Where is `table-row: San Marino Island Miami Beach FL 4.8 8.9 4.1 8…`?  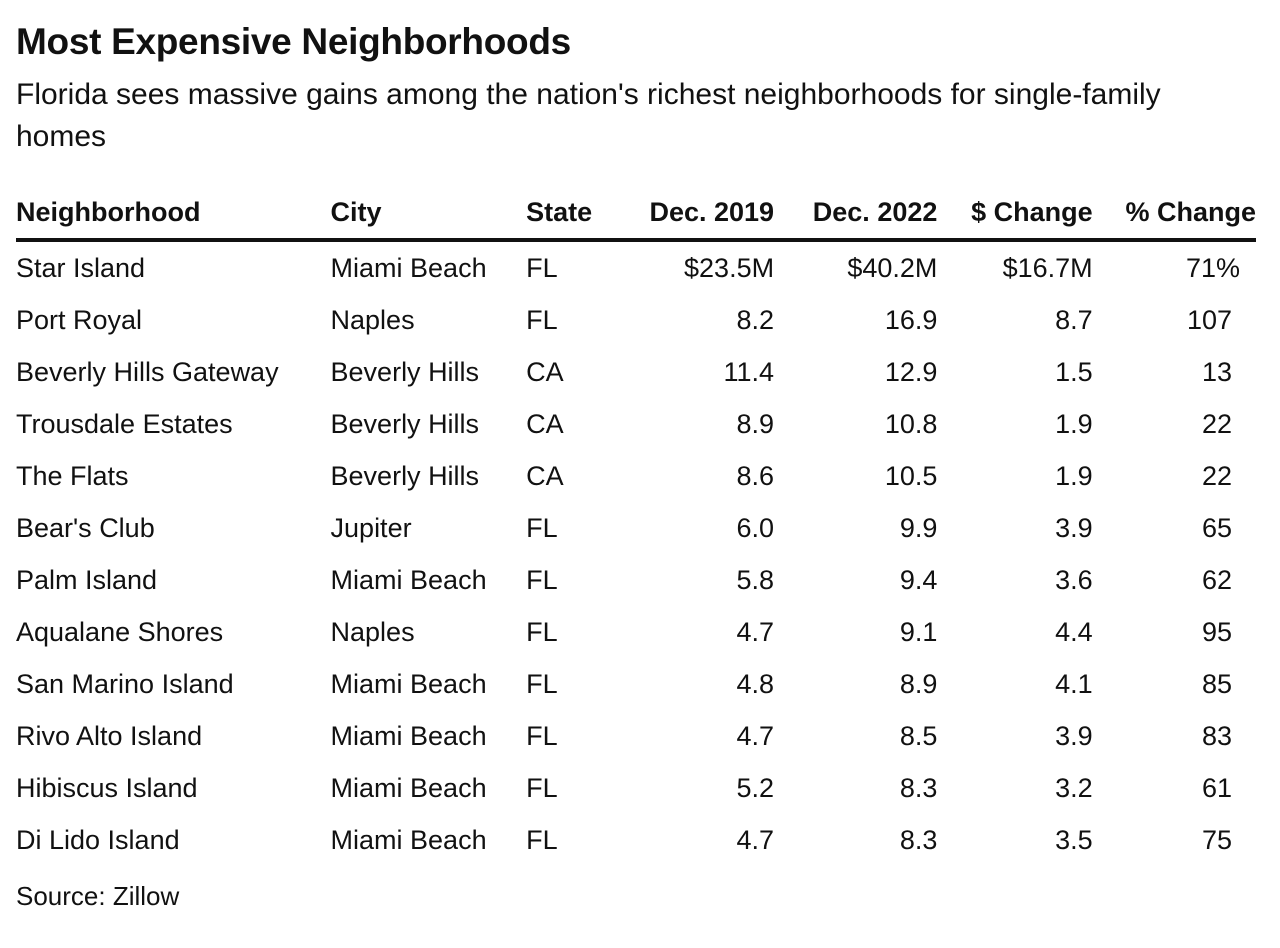 table-row: San Marino Island Miami Beach FL 4.8 8.9 4.1 8… is located at coordinates (636, 684).